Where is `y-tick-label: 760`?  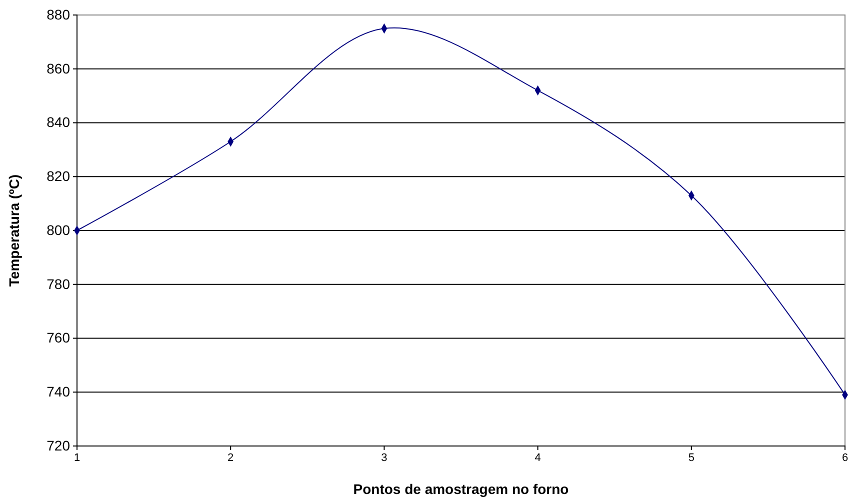
y-tick-label: 760 is located at coordinates (58, 338).